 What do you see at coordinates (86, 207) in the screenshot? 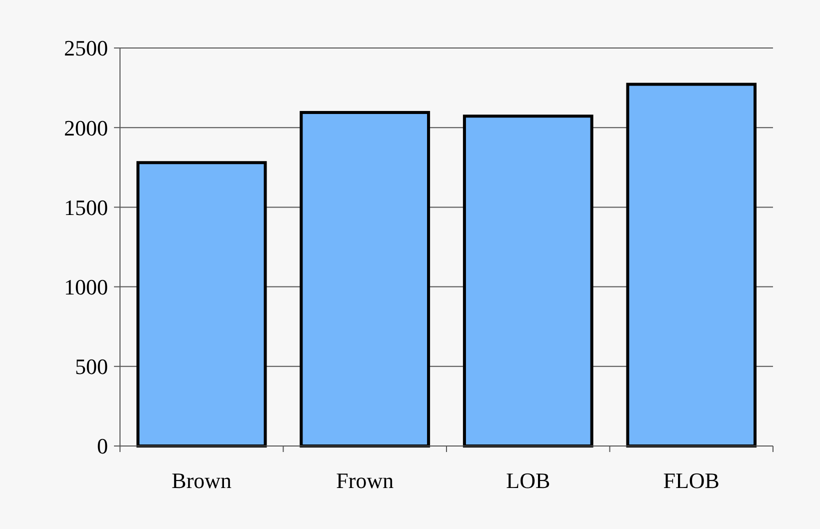
I see `y-tick-label: 1500` at bounding box center [86, 207].